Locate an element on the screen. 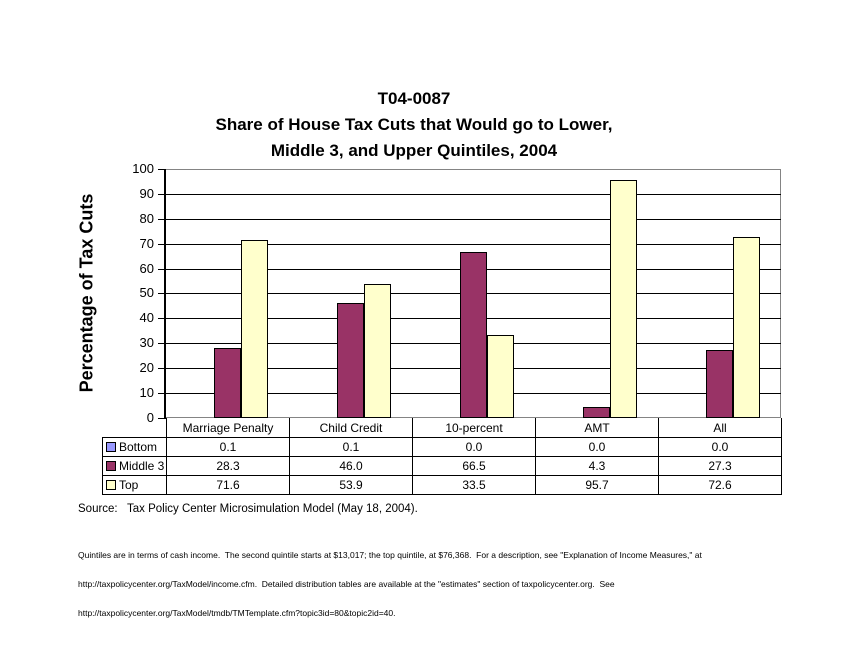 This screenshot has height=654, width=848. y-tick-label-90: 90 is located at coordinates (146, 193).